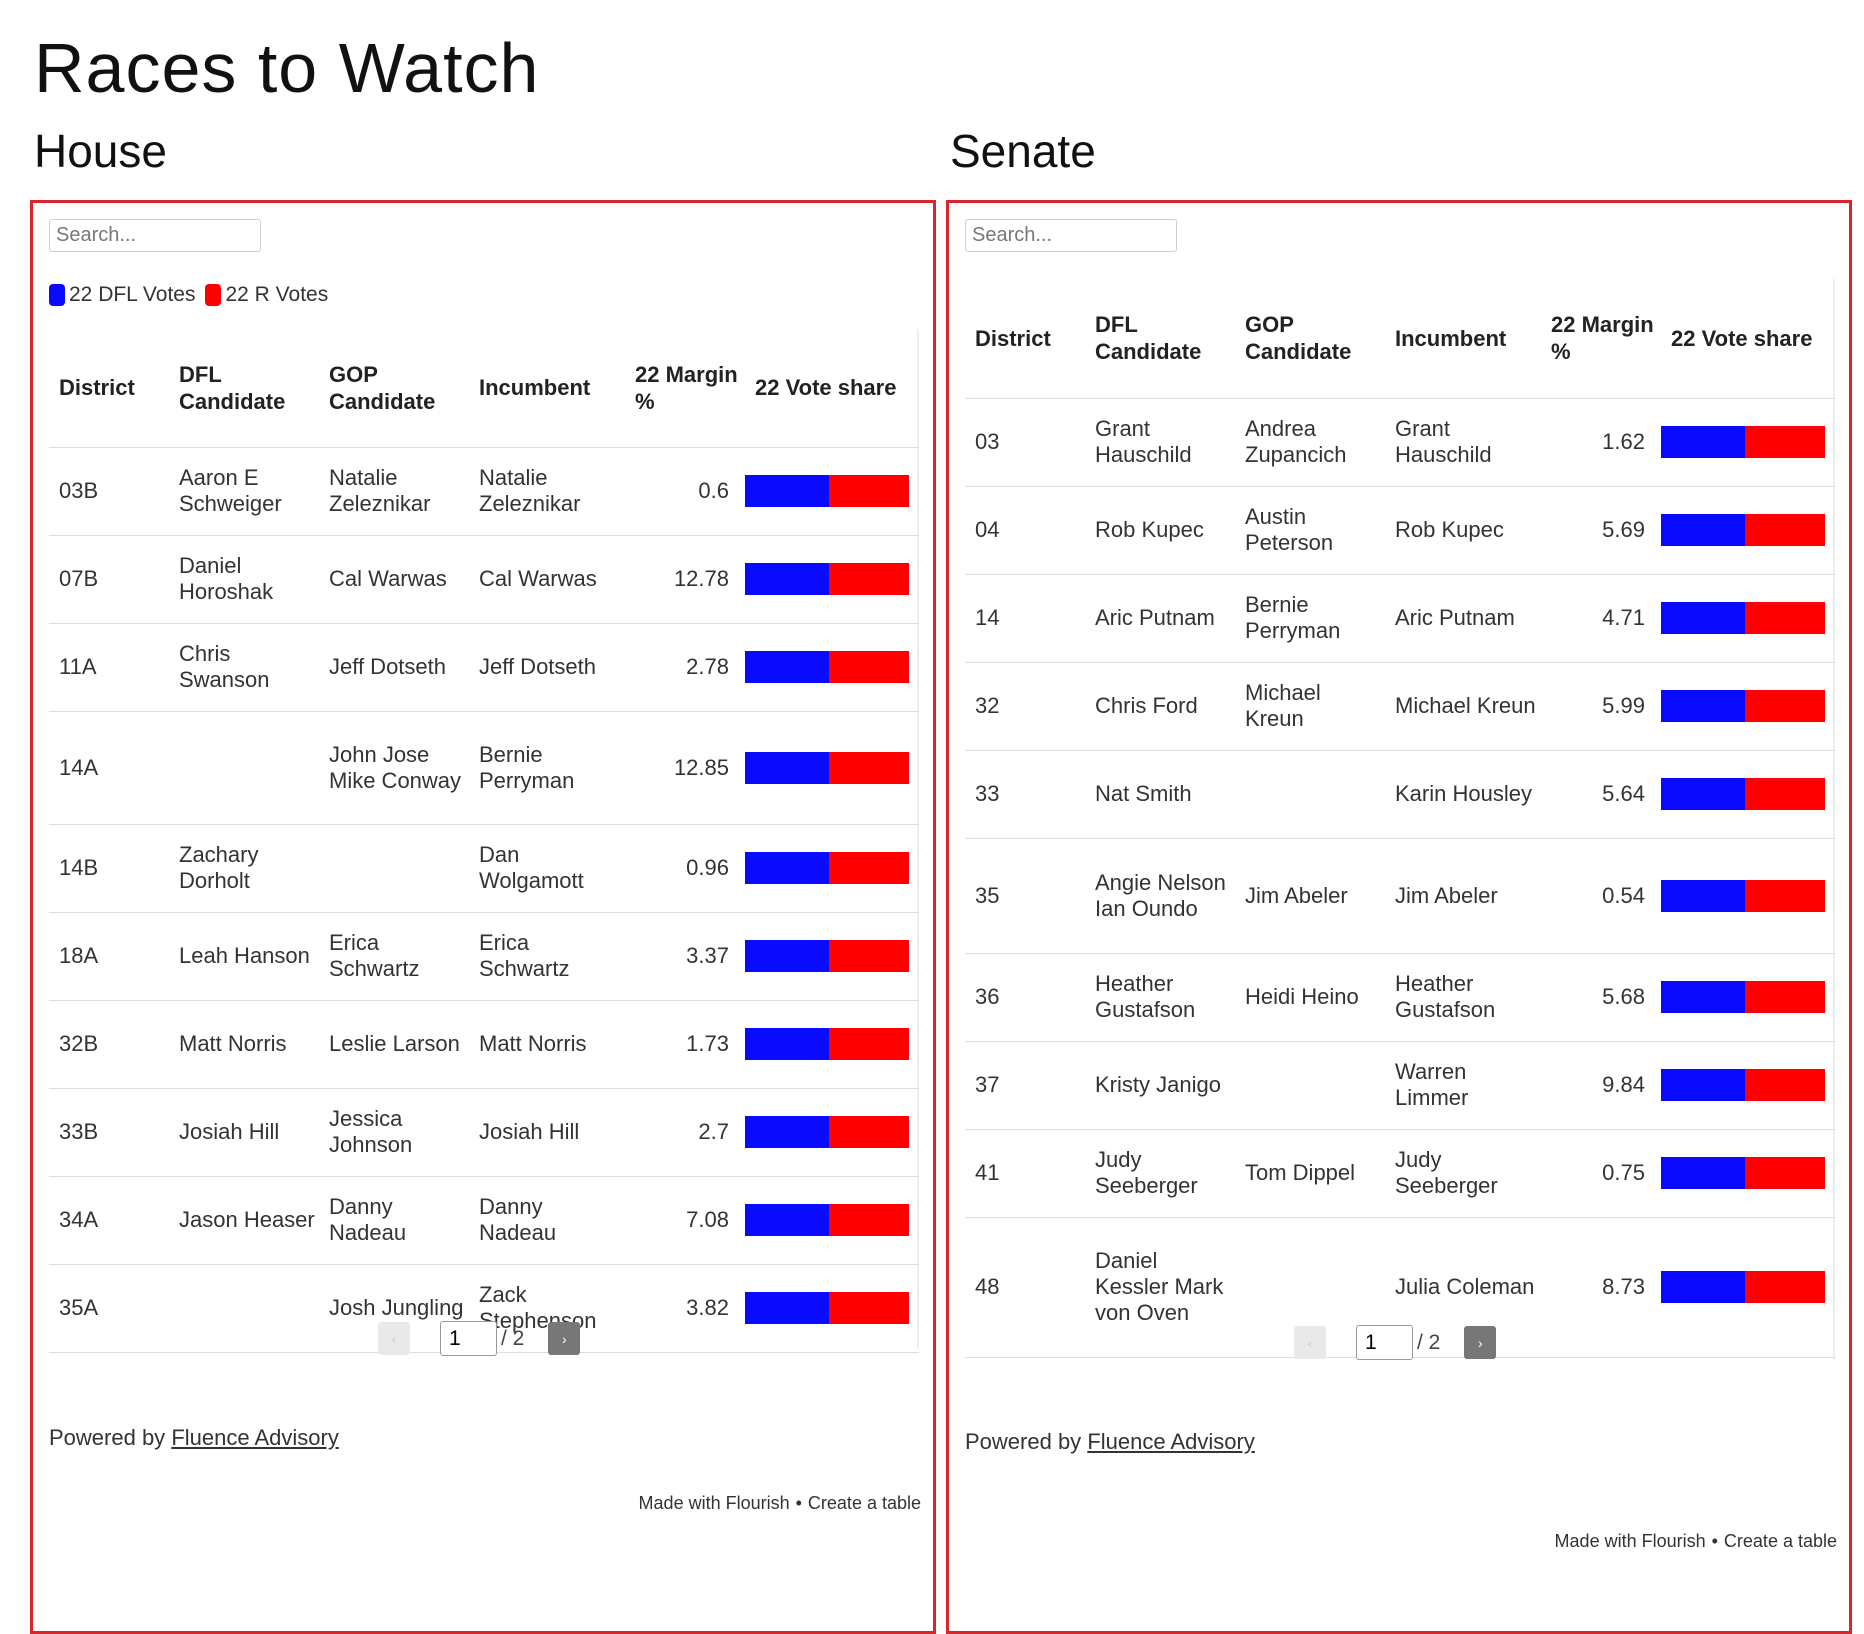  What do you see at coordinates (547, 768) in the screenshot?
I see `incumbent-cell: Bernie Perryman` at bounding box center [547, 768].